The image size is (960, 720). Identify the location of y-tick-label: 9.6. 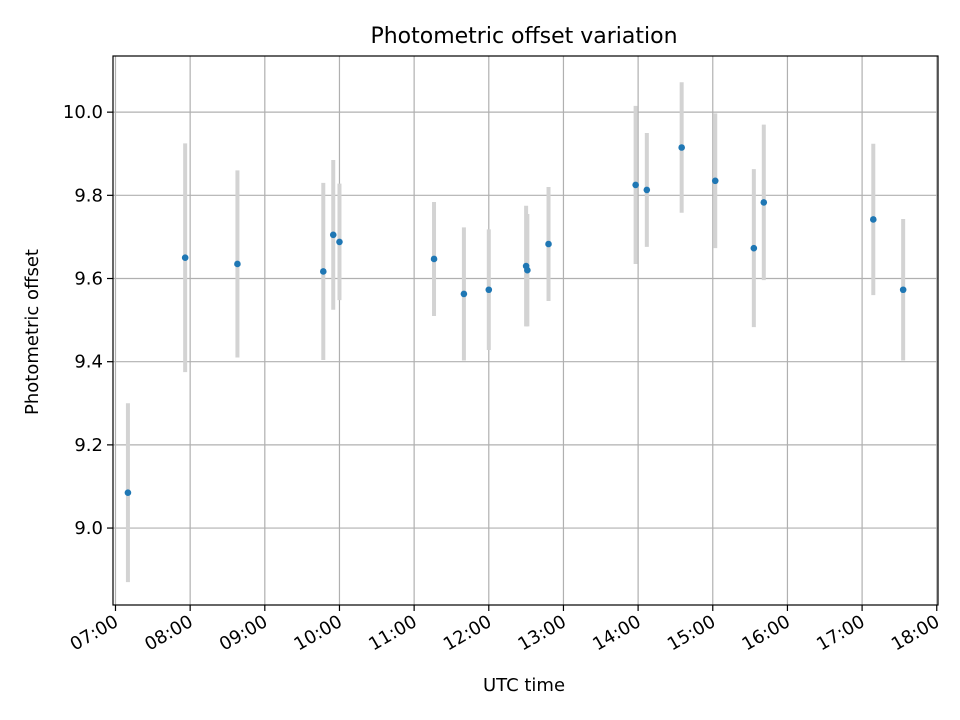
(88, 279).